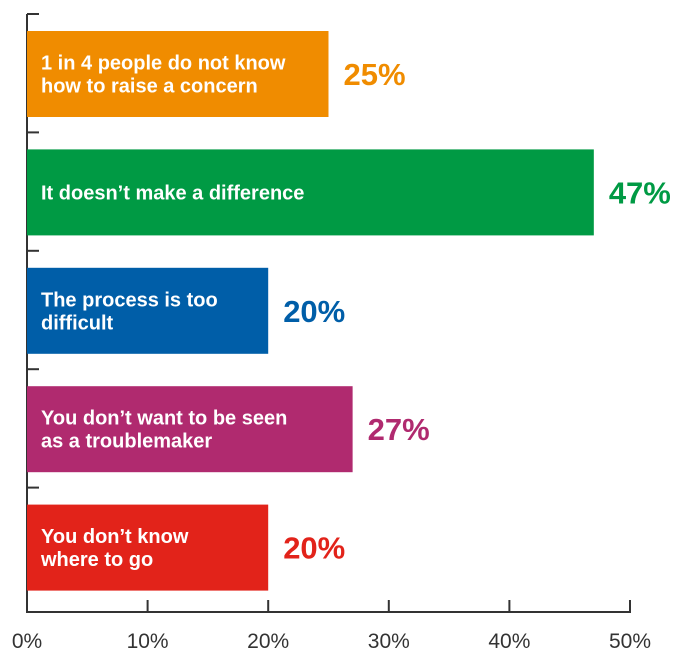 This screenshot has width=674, height=655. I want to click on x-tick-label: 0%, so click(27, 641).